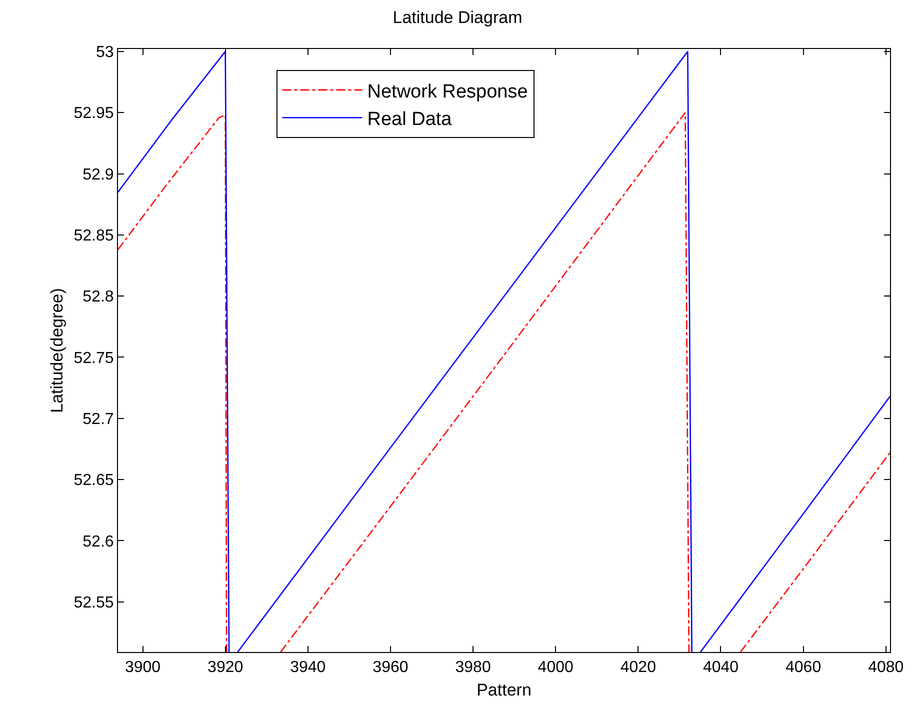 This screenshot has height=725, width=915. What do you see at coordinates (94, 603) in the screenshot?
I see `y-tick-label: 52.55` at bounding box center [94, 603].